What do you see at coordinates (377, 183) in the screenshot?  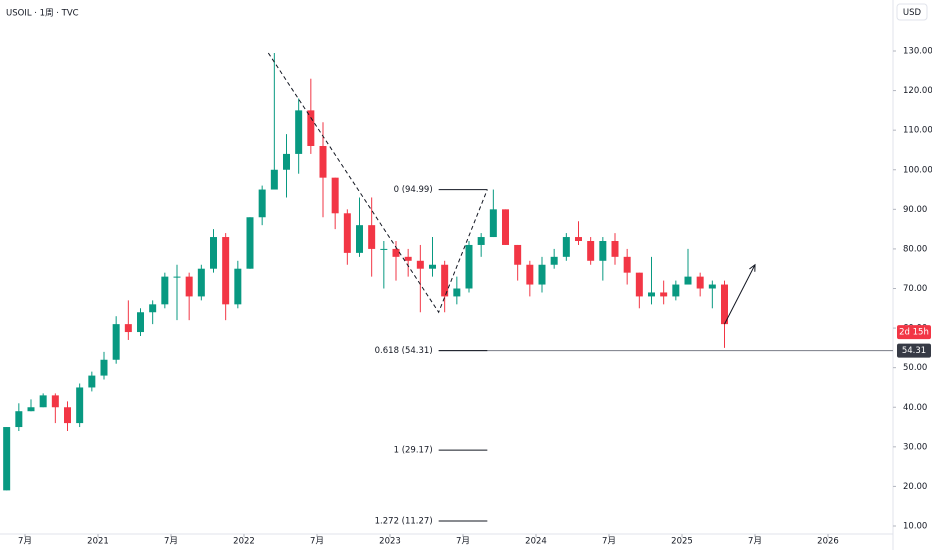 I see `trend-line` at bounding box center [377, 183].